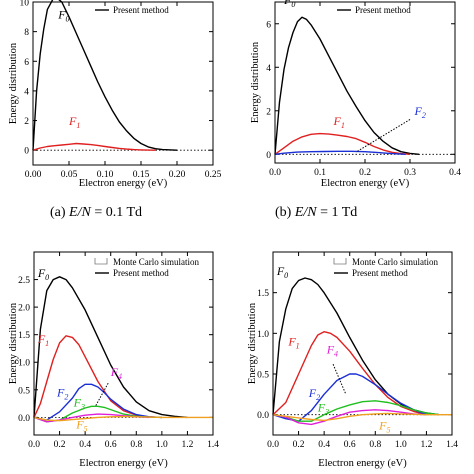 Image resolution: width=474 pixels, height=474 pixels. What do you see at coordinates (320, 173) in the screenshot?
I see `x-tick-label: 0.1` at bounding box center [320, 173].